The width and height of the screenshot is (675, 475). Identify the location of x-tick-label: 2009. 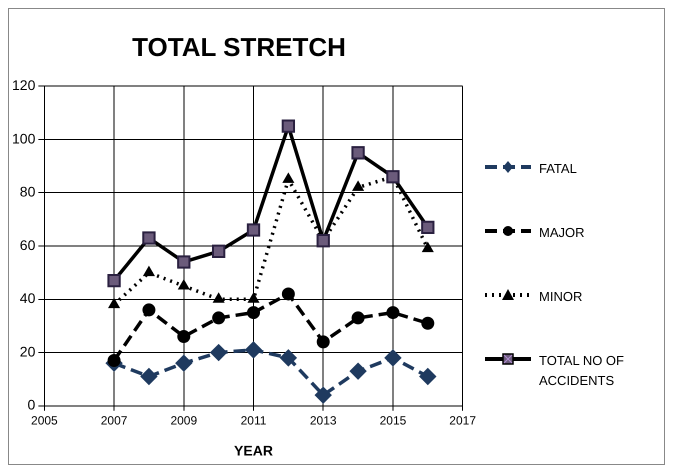
(184, 420).